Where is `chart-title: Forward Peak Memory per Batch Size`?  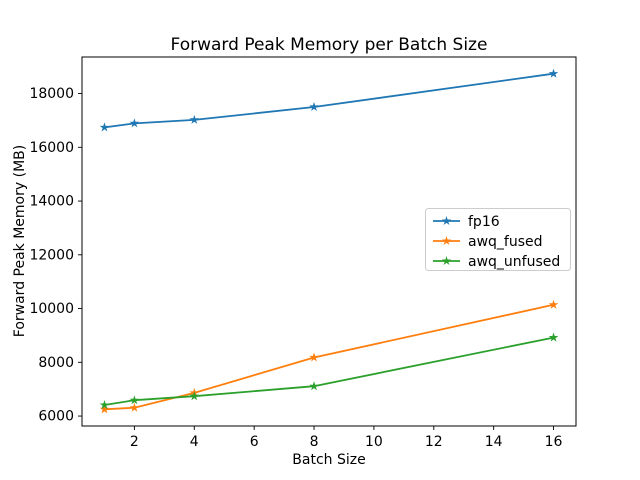
chart-title: Forward Peak Memory per Batch Size is located at coordinates (329, 45).